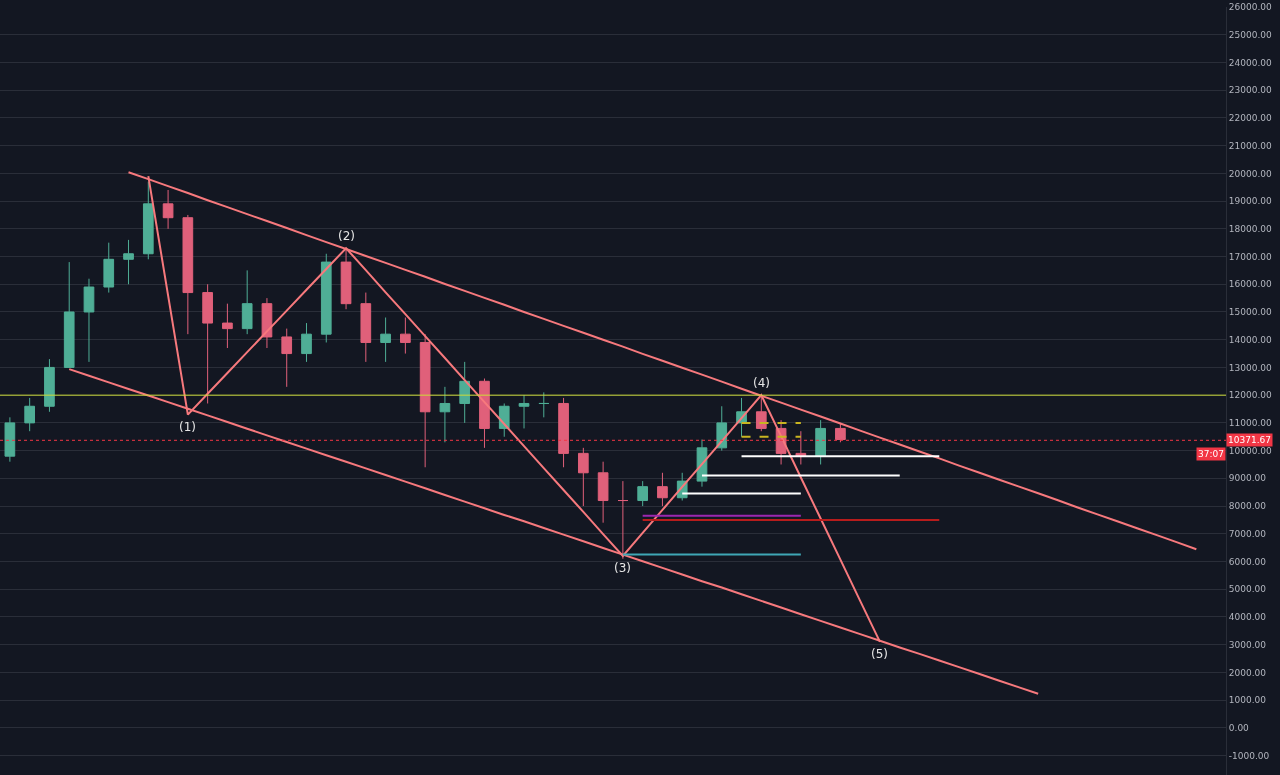 This screenshot has height=775, width=1280. What do you see at coordinates (1250, 339) in the screenshot?
I see `y-tick-label: 14000.00` at bounding box center [1250, 339].